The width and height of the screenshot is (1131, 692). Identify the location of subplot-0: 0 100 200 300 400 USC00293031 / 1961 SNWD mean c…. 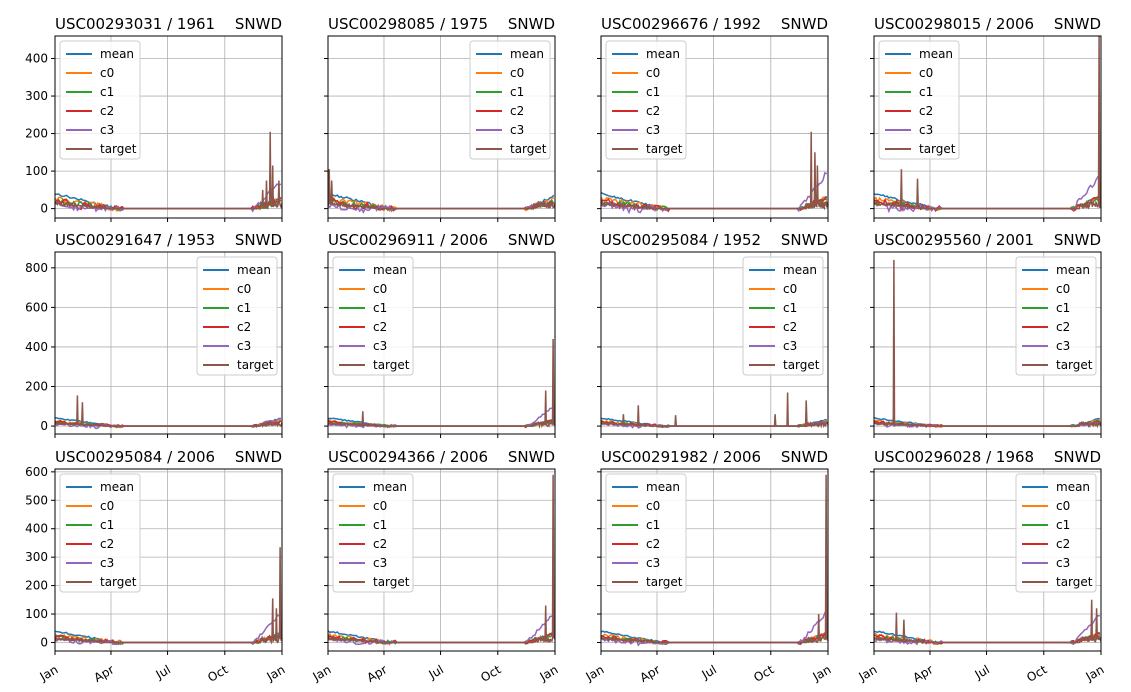
(154, 118).